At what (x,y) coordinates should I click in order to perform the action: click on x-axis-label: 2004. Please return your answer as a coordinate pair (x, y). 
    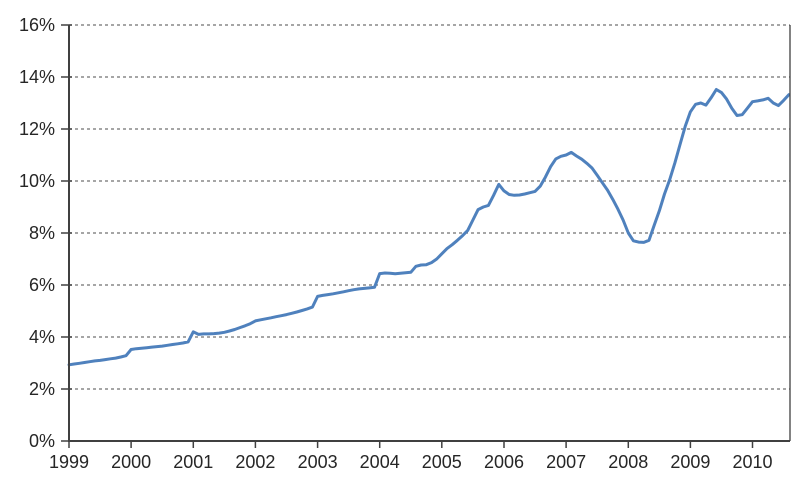
    Looking at the image, I should click on (380, 462).